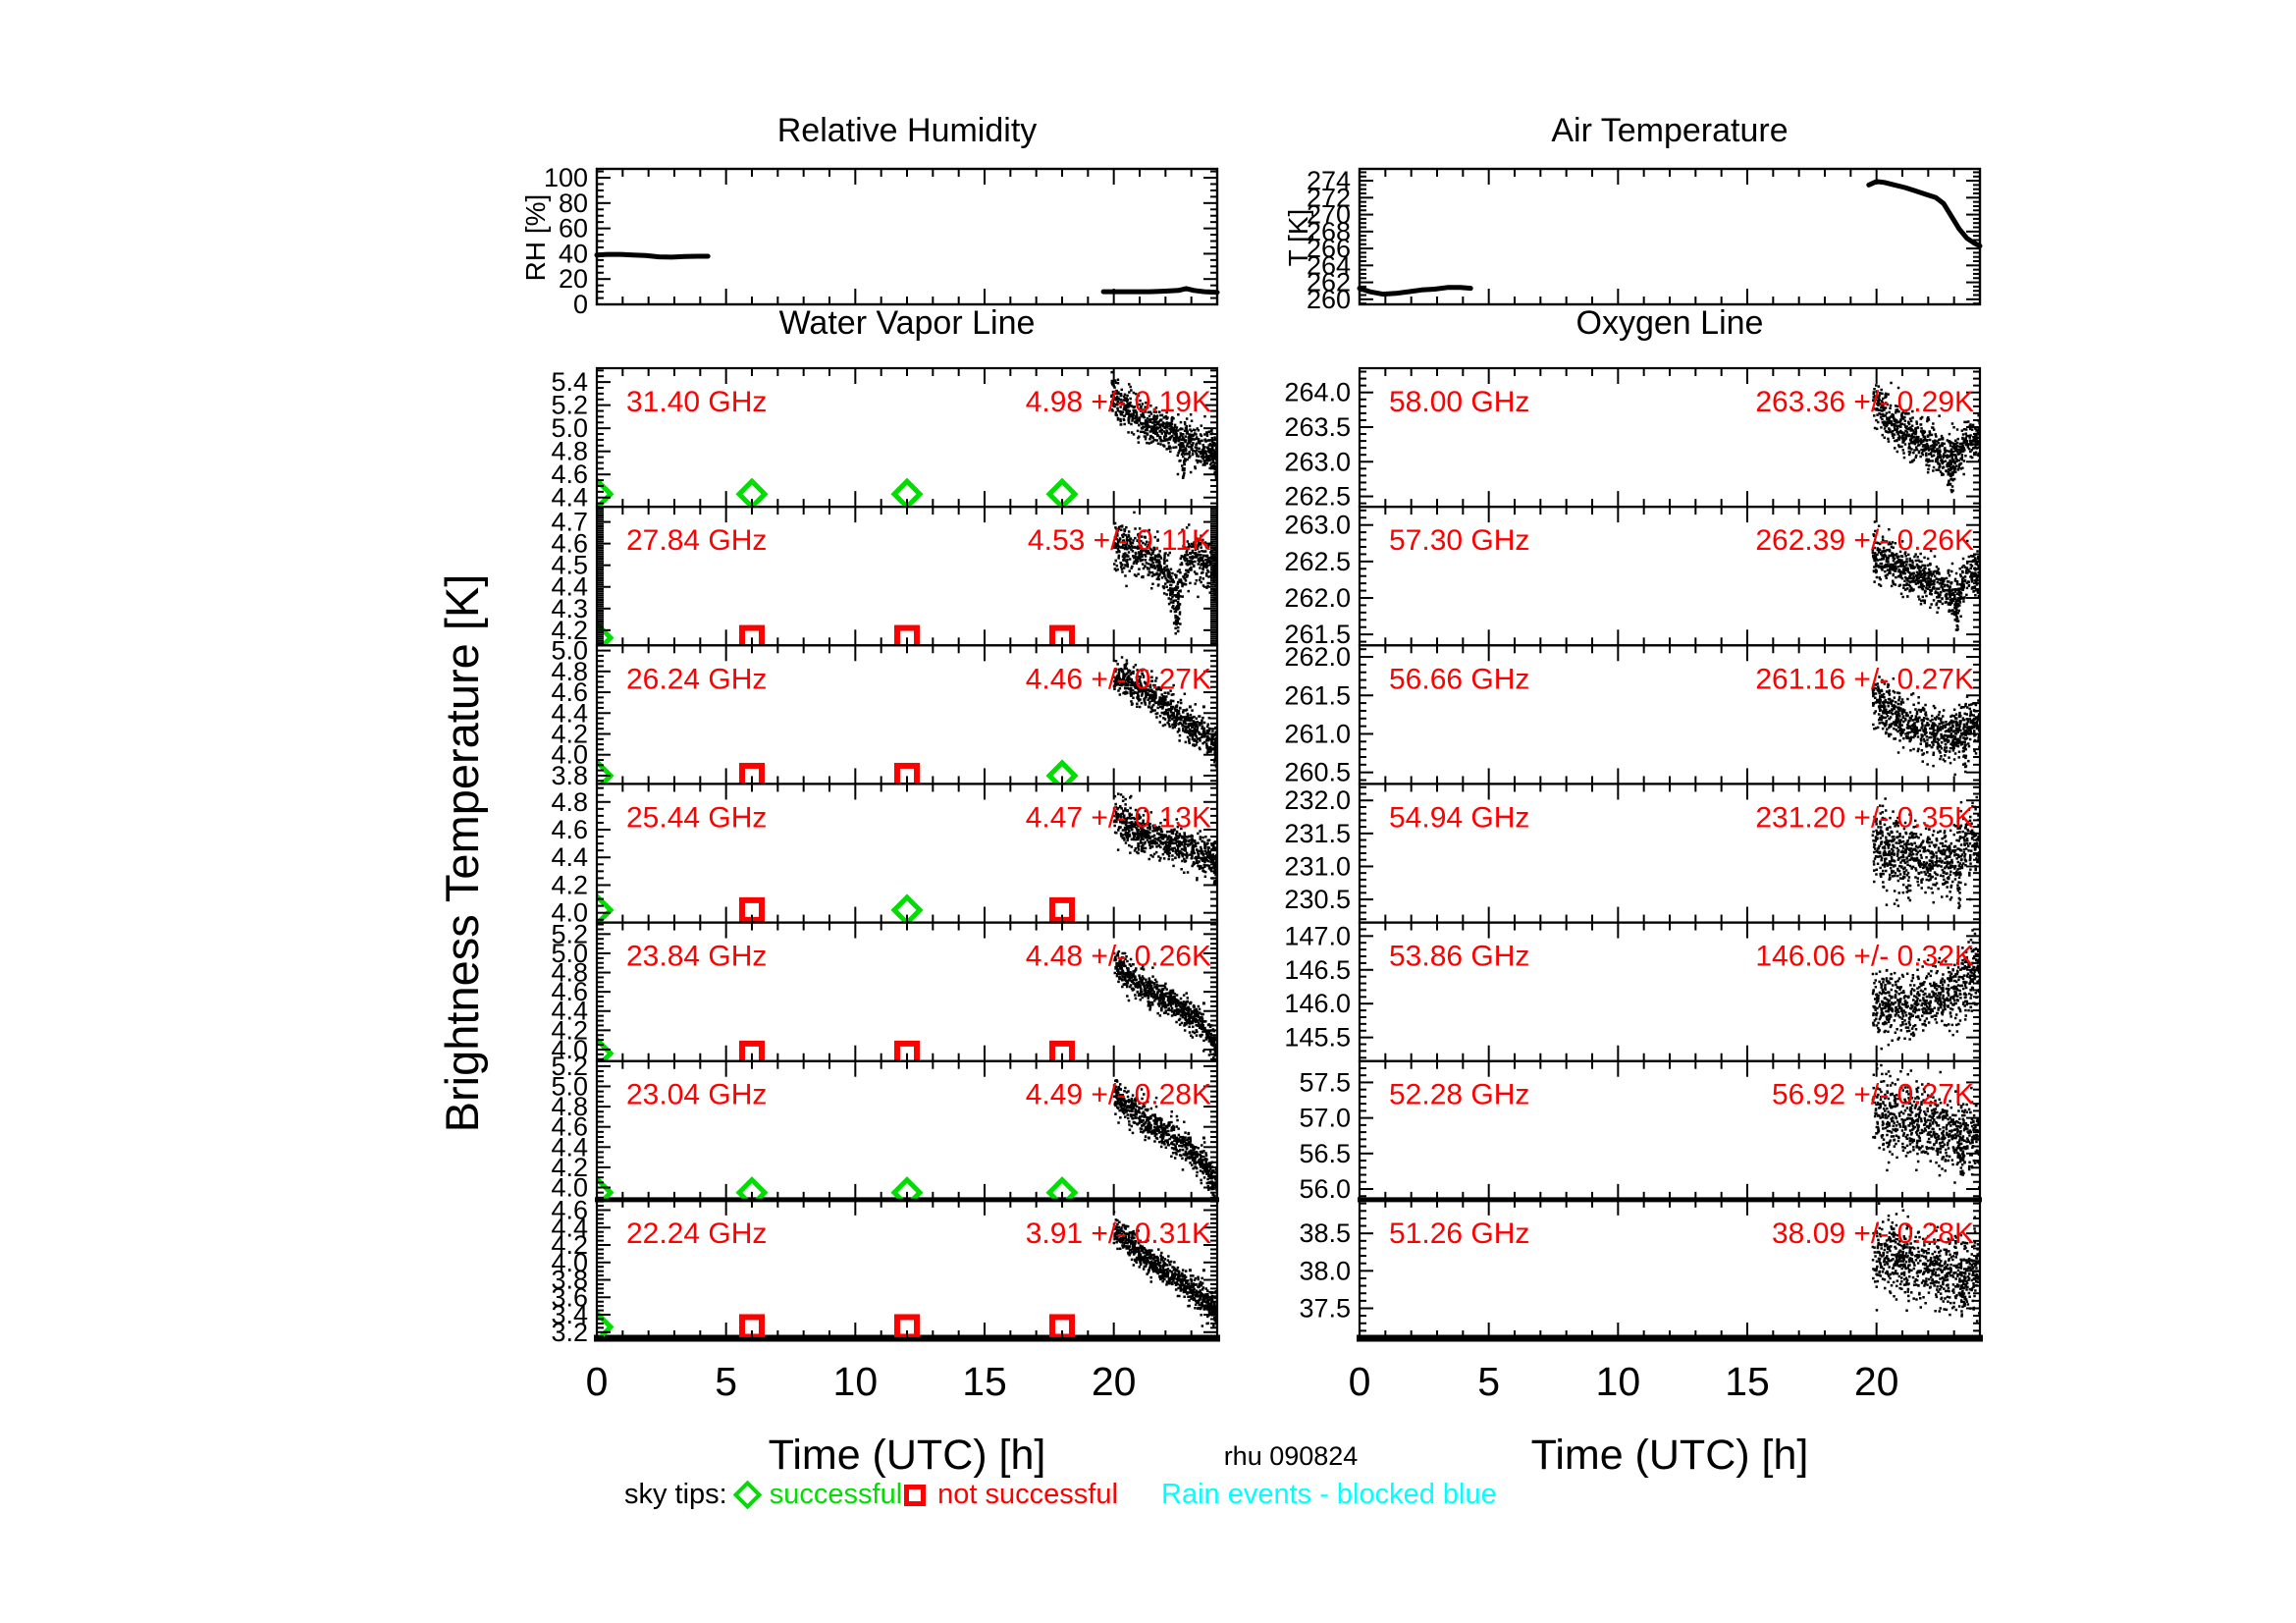 This screenshot has width=2296, height=1623. What do you see at coordinates (1488, 1382) in the screenshot?
I see `x-tick-label: 5` at bounding box center [1488, 1382].